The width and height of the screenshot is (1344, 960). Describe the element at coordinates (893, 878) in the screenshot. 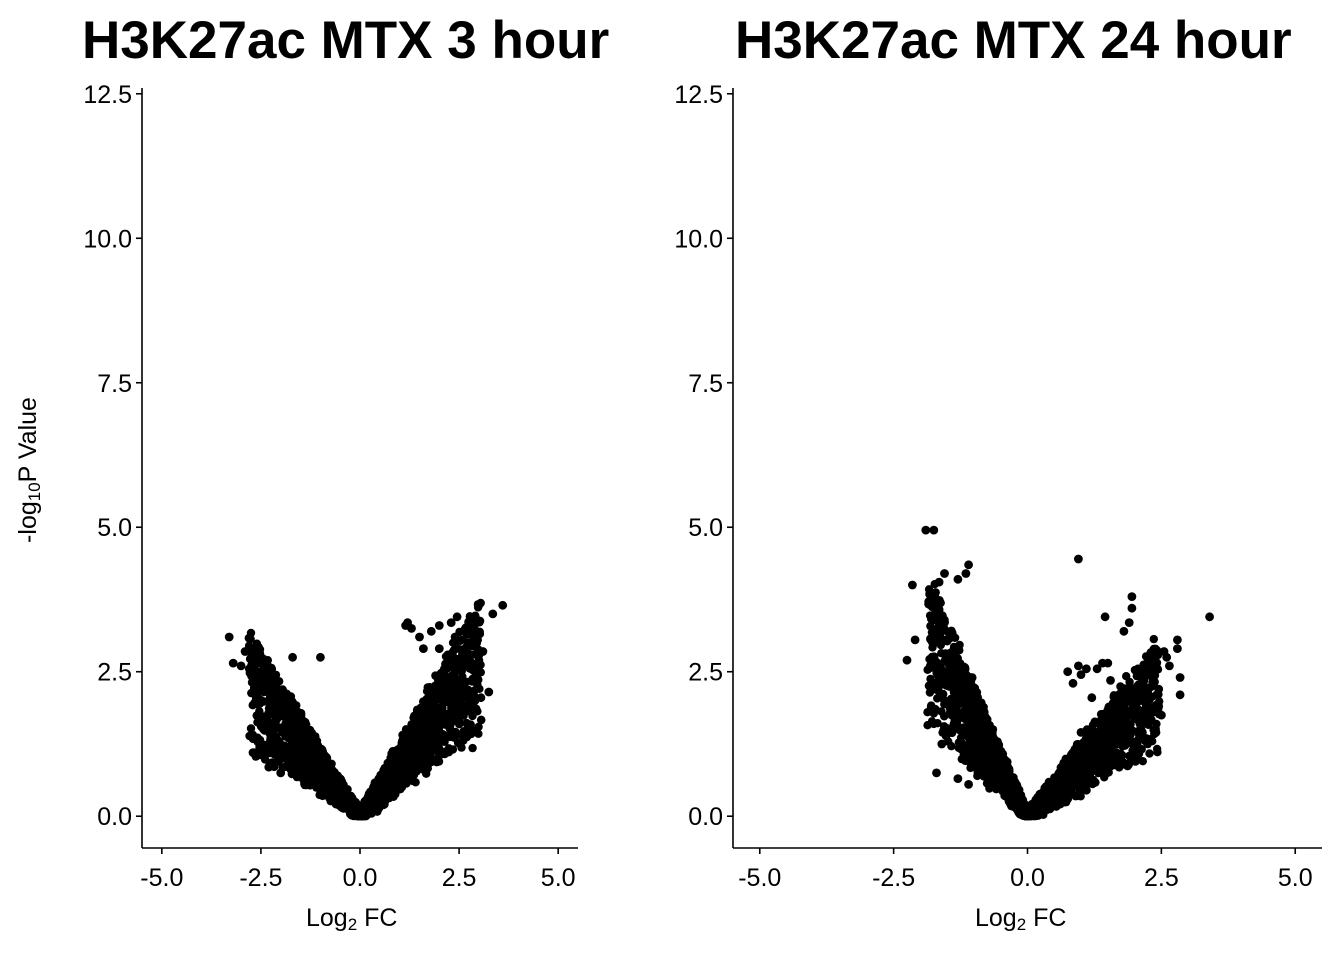

I see `x-tick-label: -2.5` at that location.